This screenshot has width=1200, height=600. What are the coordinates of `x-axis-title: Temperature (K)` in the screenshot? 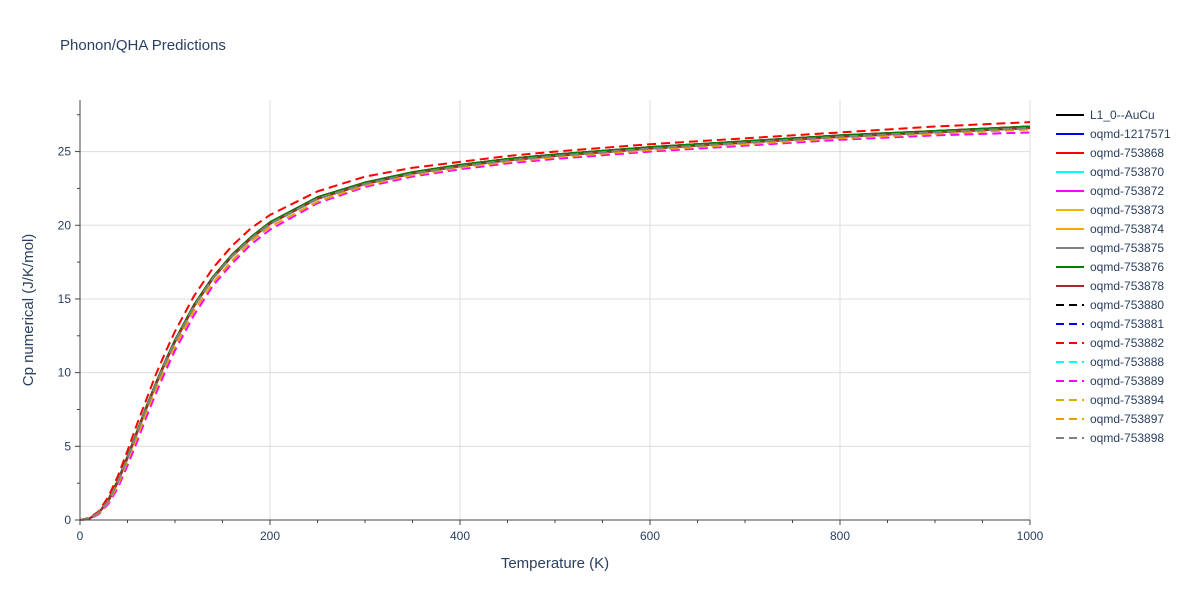 It's located at (555, 563).